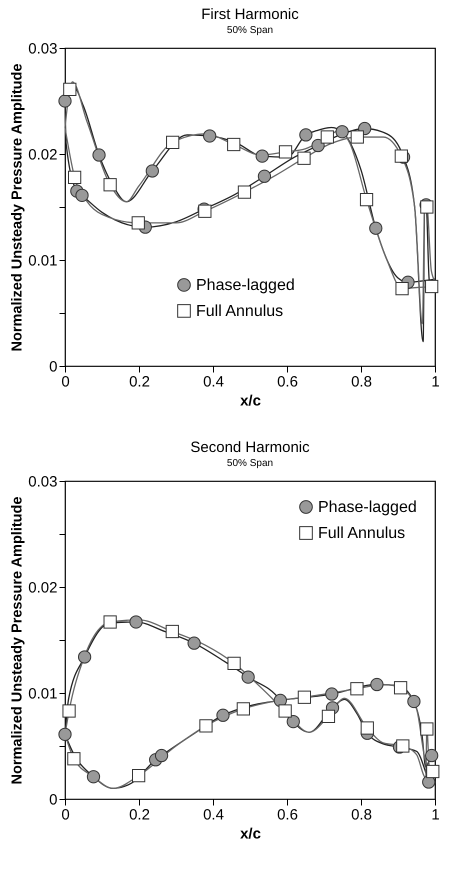 Image resolution: width=462 pixels, height=880 pixels. I want to click on chart-title: Second Harmonic, so click(250, 447).